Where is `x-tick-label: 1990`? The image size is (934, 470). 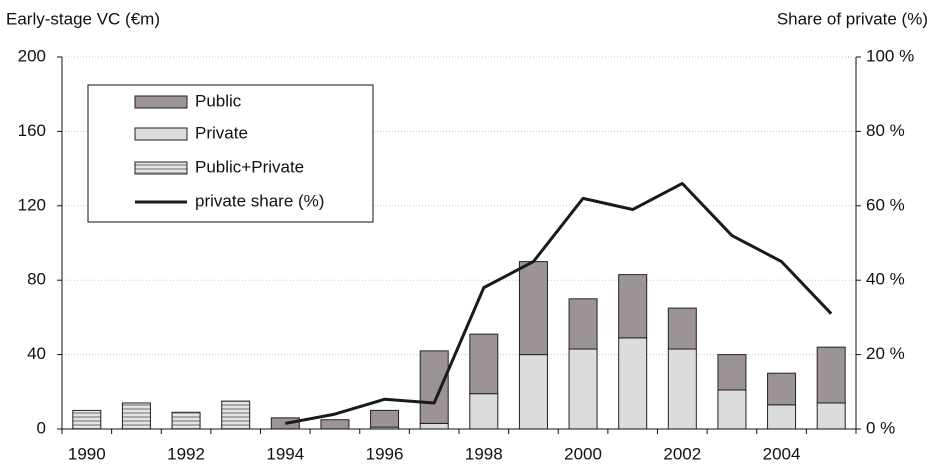
x-tick-label: 1990 is located at coordinates (87, 453).